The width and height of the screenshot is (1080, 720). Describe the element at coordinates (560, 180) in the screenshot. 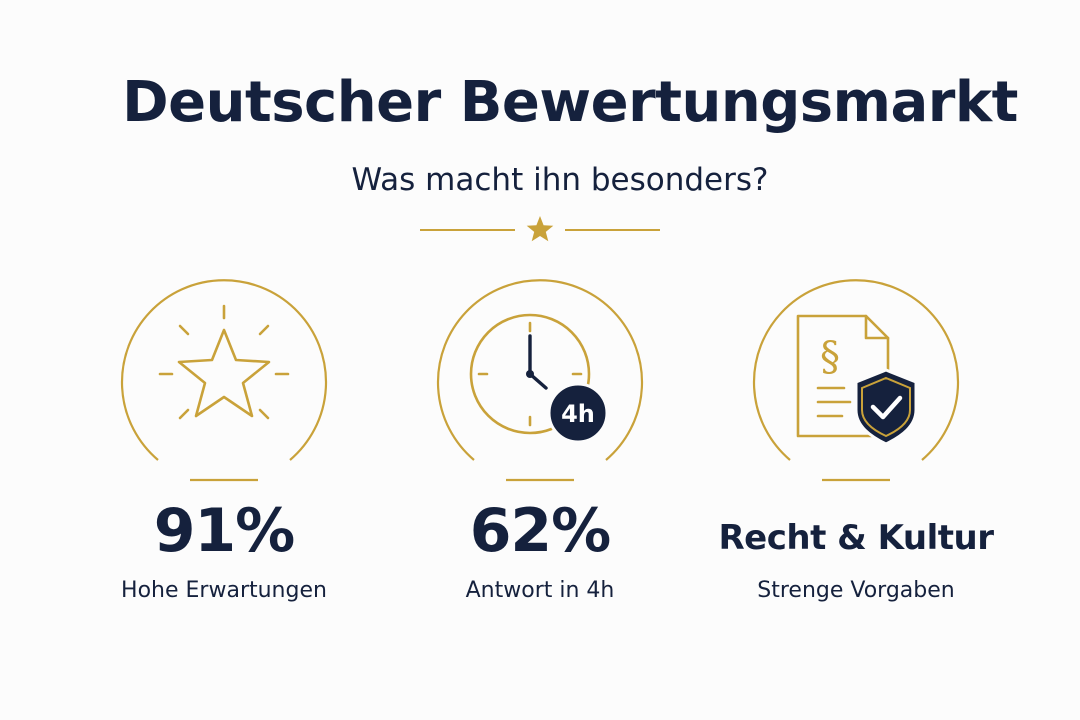

I see `page-subtitle: Was macht ihn besonders?` at that location.